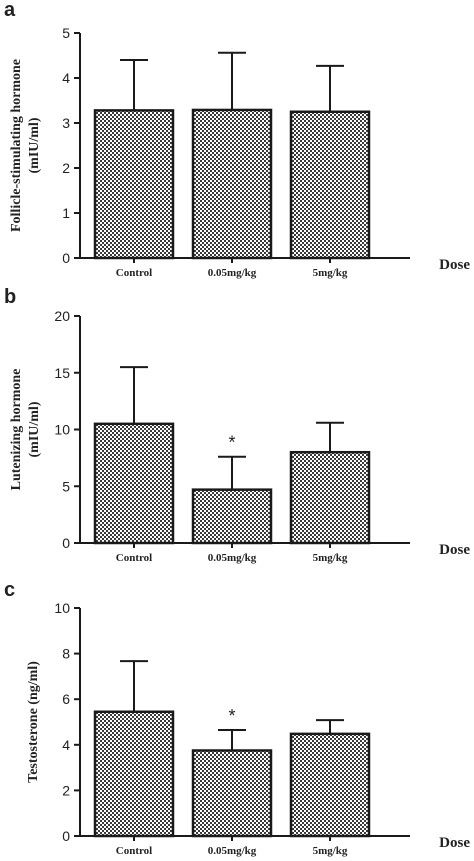  I want to click on y-tick-label: 15, so click(62, 373).